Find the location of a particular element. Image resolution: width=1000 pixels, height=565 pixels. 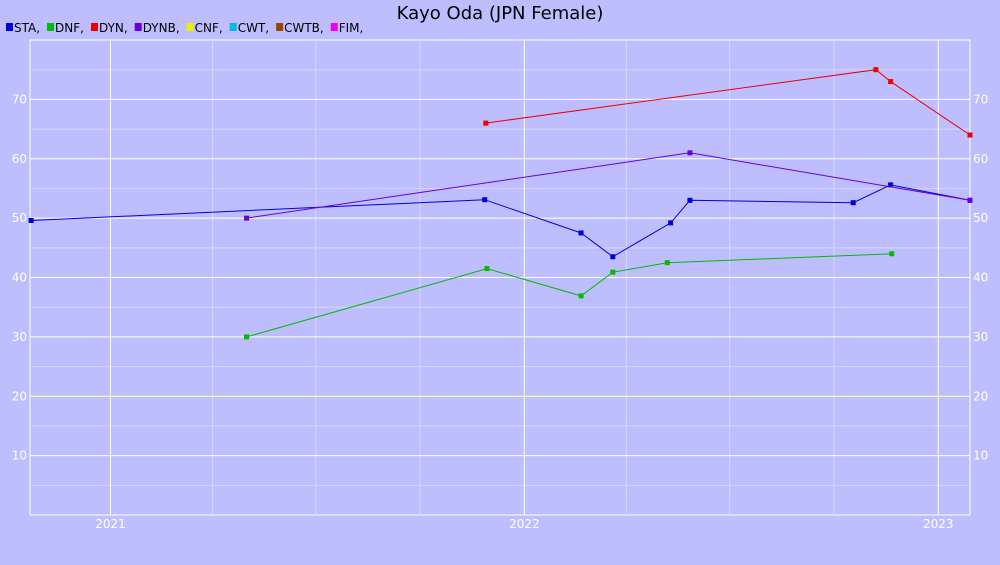

legend: STA, DNF, DYN, DYNB, CNF, CWT, CWTB, FIM, is located at coordinates (184, 28).